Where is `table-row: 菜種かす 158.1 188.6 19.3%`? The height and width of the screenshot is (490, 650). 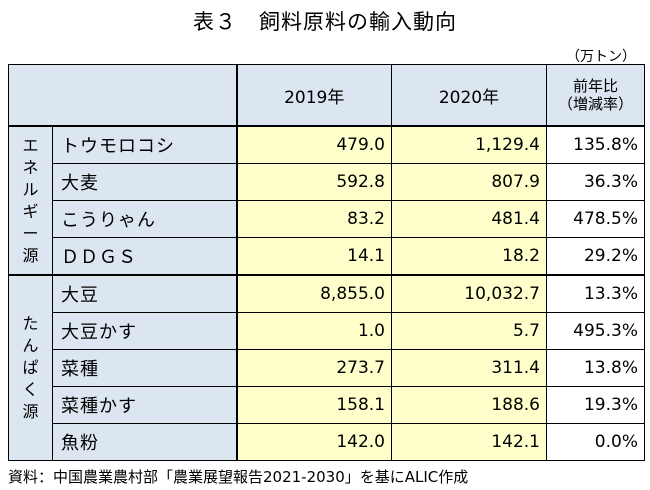
table-row: 菜種かす 158.1 188.6 19.3% is located at coordinates (327, 405).